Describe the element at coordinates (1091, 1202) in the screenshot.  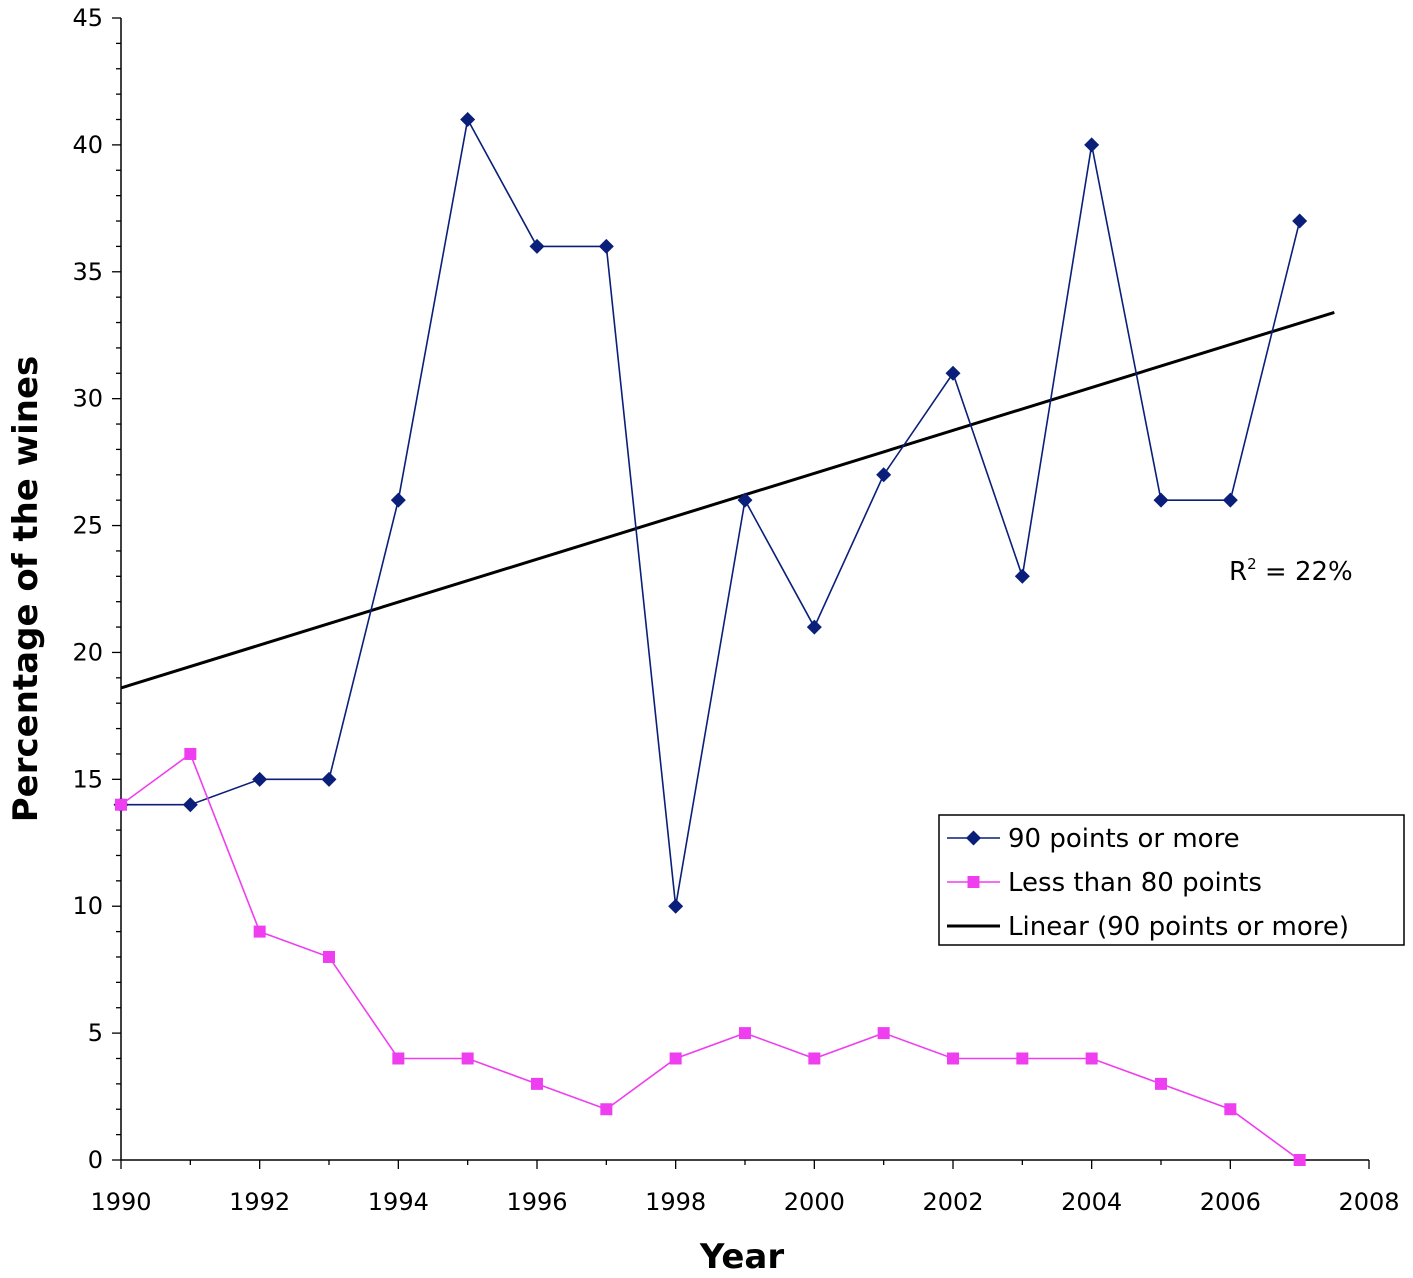
I see `x-tick-label: 2004` at that location.